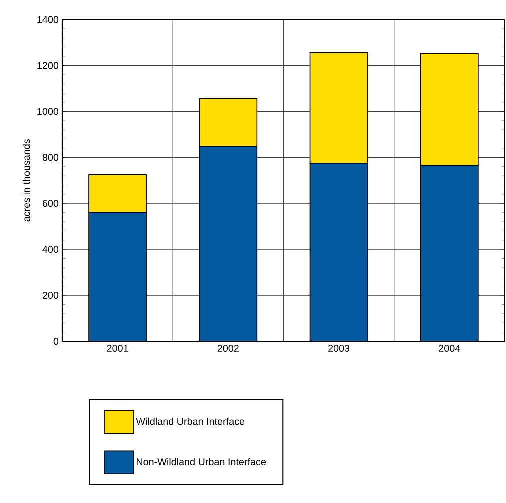 The width and height of the screenshot is (506, 503). What do you see at coordinates (48, 20) in the screenshot?
I see `y-tick-label: 1400` at bounding box center [48, 20].